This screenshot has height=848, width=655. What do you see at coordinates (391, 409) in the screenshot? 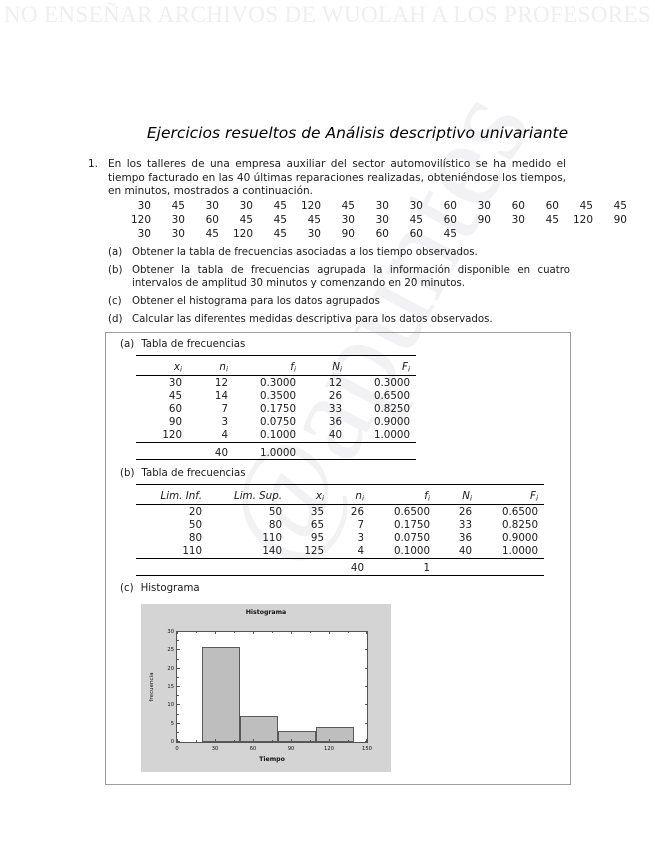
I see `cell: 0.8250` at bounding box center [391, 409].